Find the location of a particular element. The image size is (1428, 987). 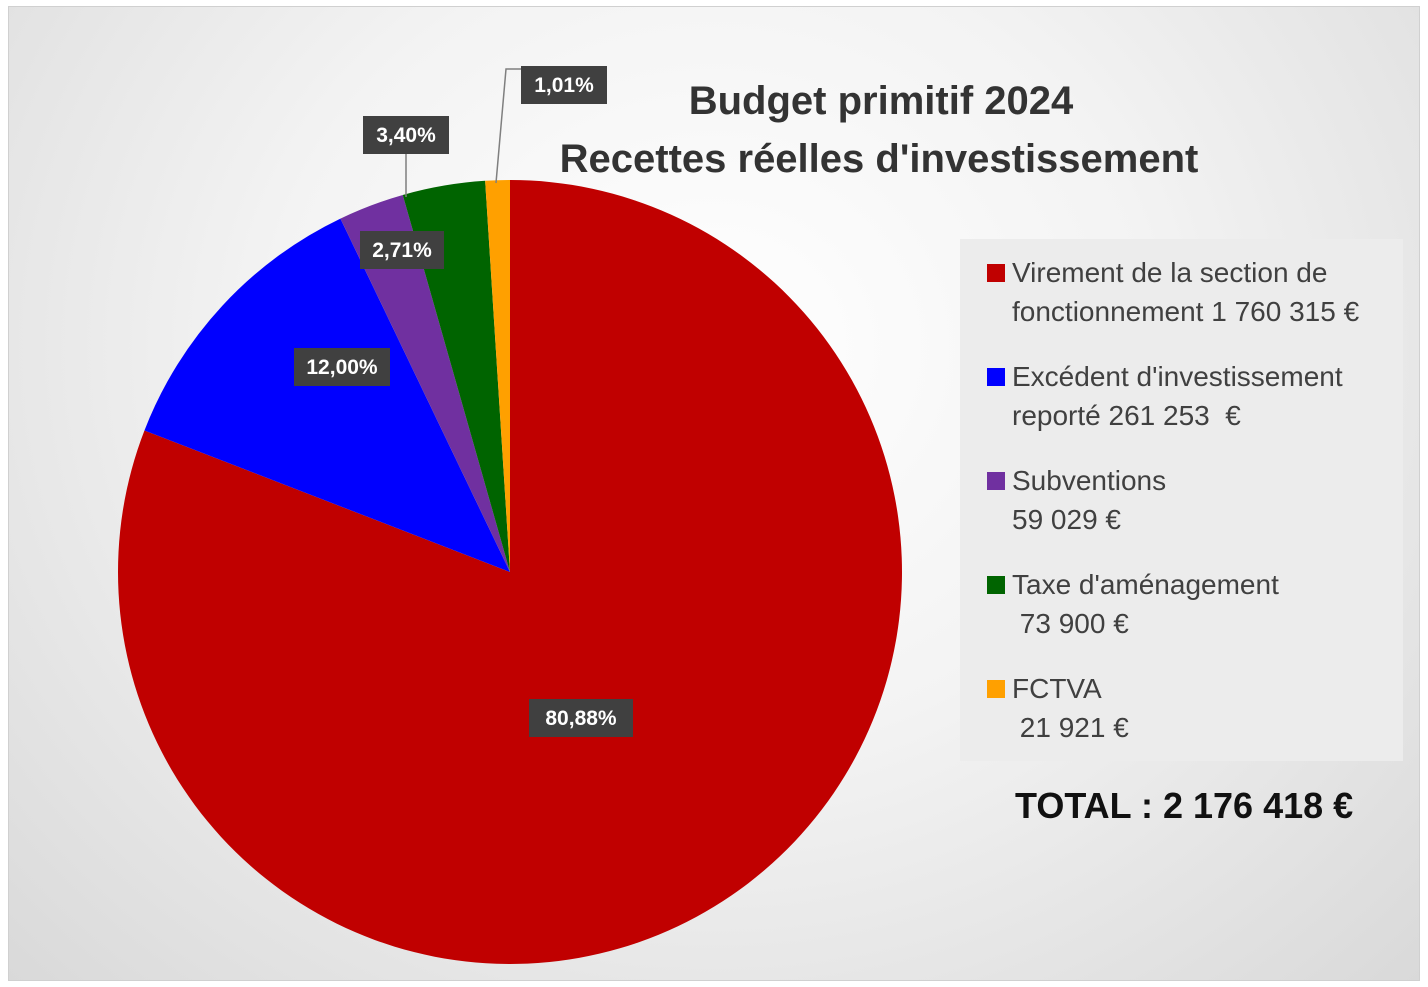

legend-label: Taxe d'aménagement 73 900 € is located at coordinates (1145, 604).